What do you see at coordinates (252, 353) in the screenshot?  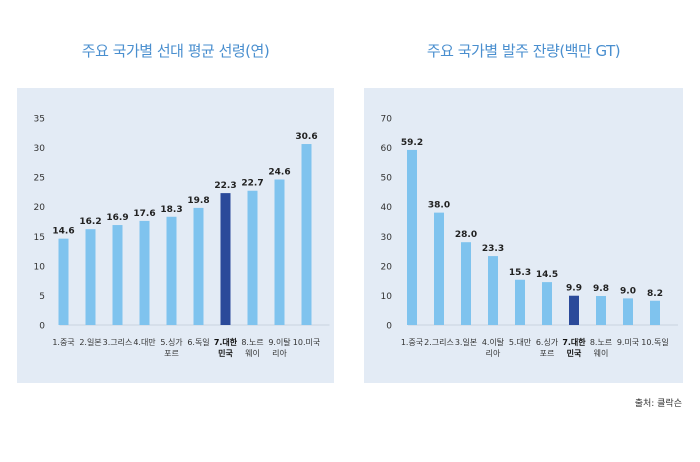 I see `left-category-label-8-line2: 웨이` at bounding box center [252, 353].